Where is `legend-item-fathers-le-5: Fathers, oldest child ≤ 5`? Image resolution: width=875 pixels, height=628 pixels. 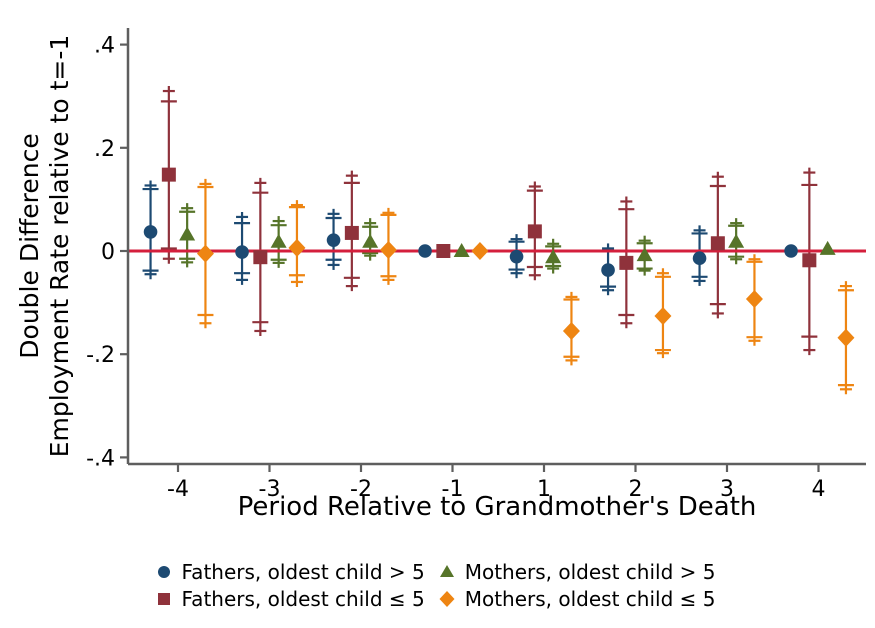 legend-item-fathers-le-5: Fathers, oldest child ≤ 5 is located at coordinates (292, 599).